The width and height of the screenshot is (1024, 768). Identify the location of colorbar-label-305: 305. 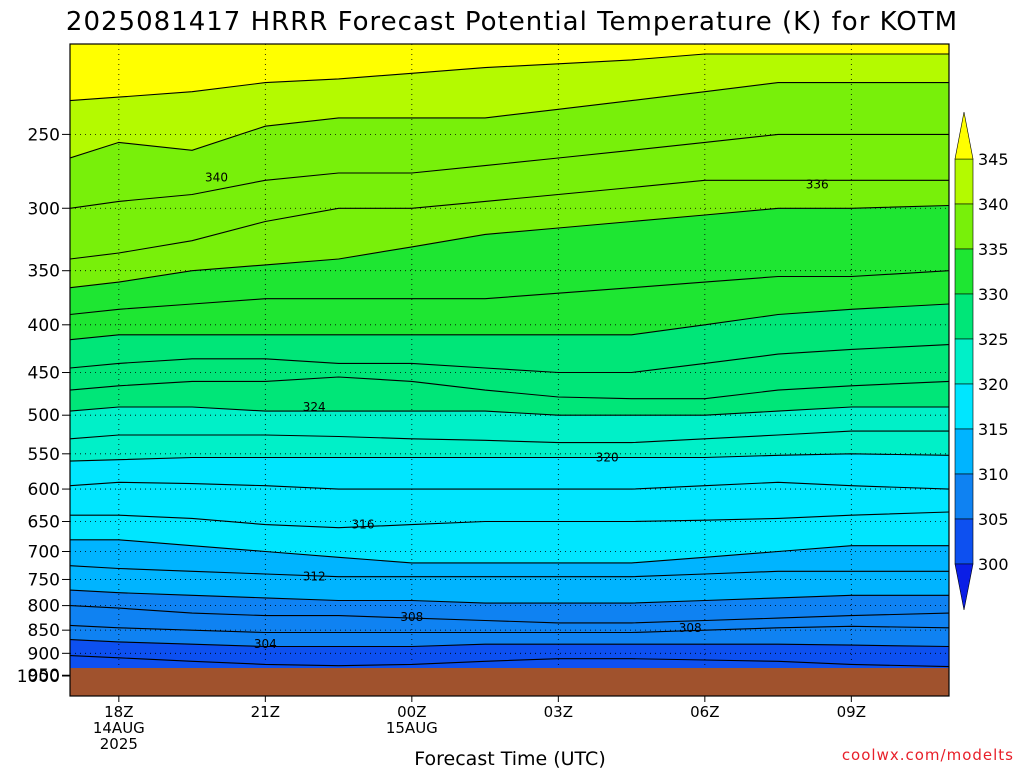
(993, 519).